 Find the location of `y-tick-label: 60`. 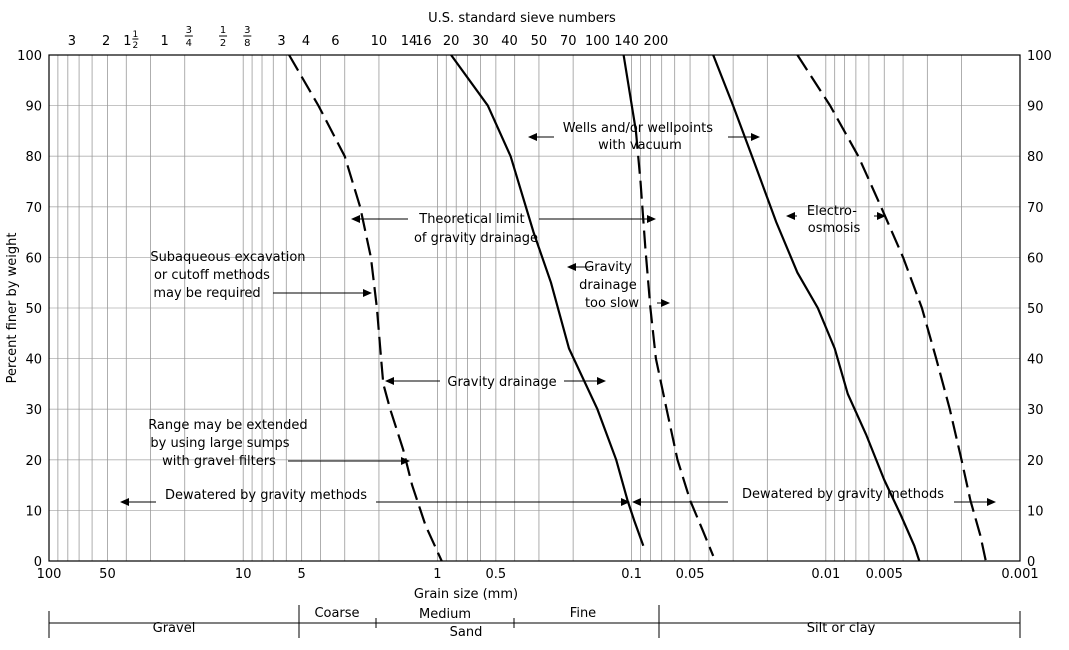

y-tick-label: 60 is located at coordinates (33, 258).